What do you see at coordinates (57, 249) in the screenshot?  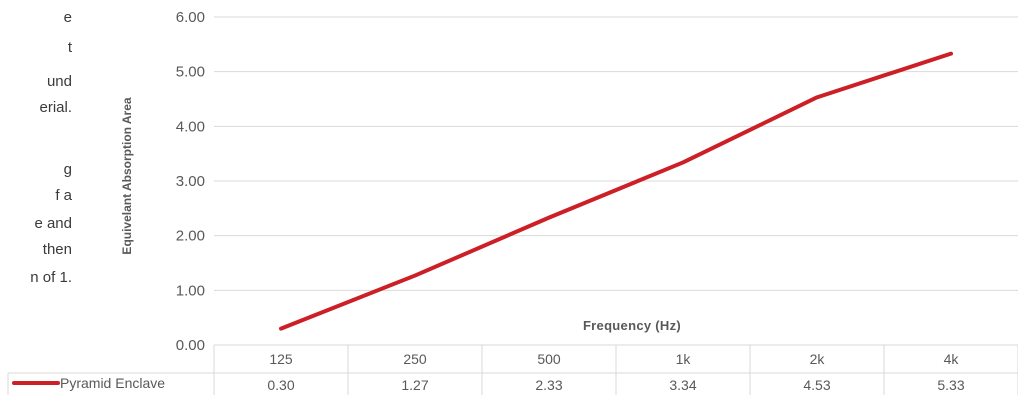 I see `side-text-line: then` at bounding box center [57, 249].